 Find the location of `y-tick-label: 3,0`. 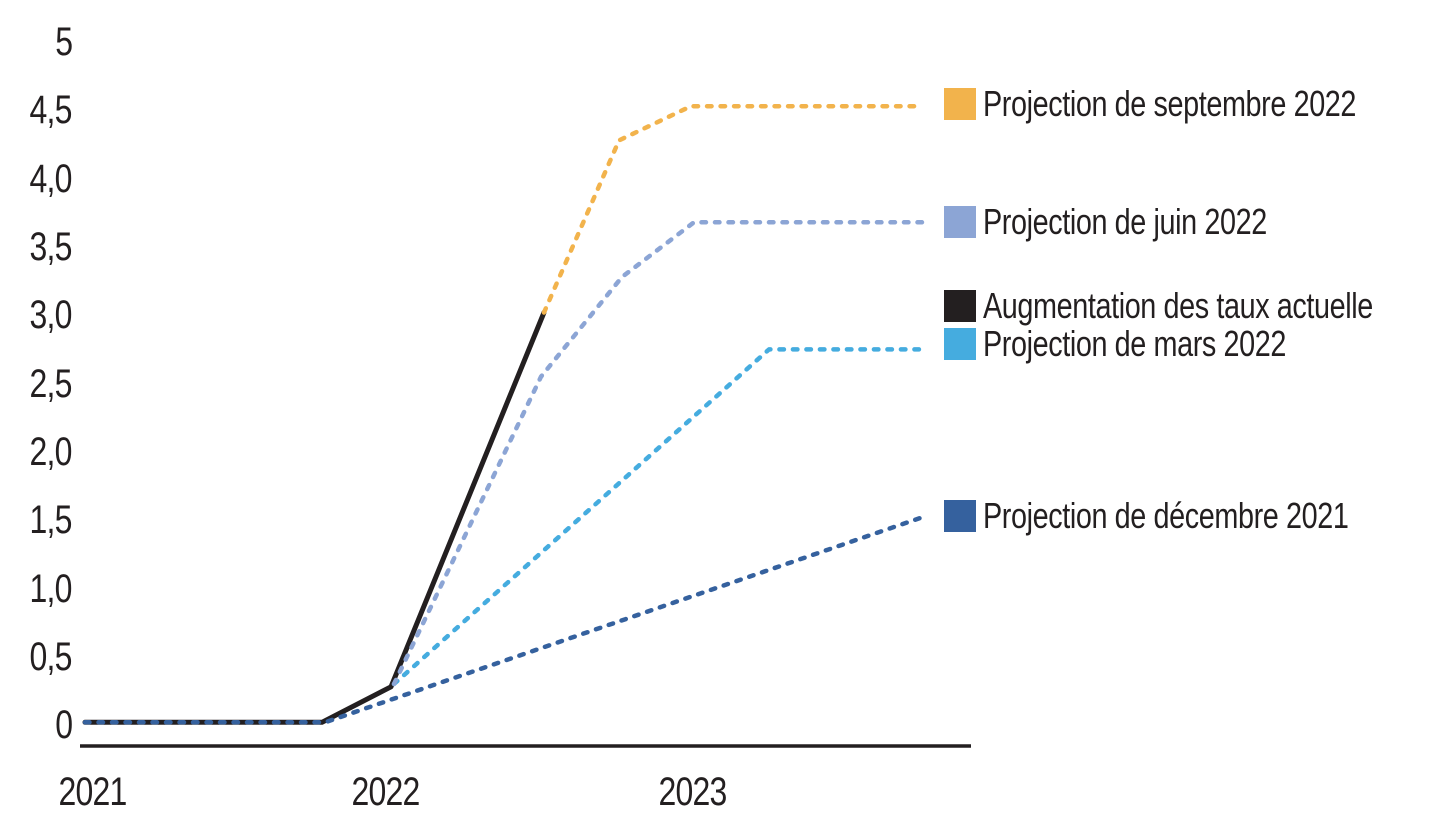

y-tick-label: 3,0 is located at coordinates (51, 315).